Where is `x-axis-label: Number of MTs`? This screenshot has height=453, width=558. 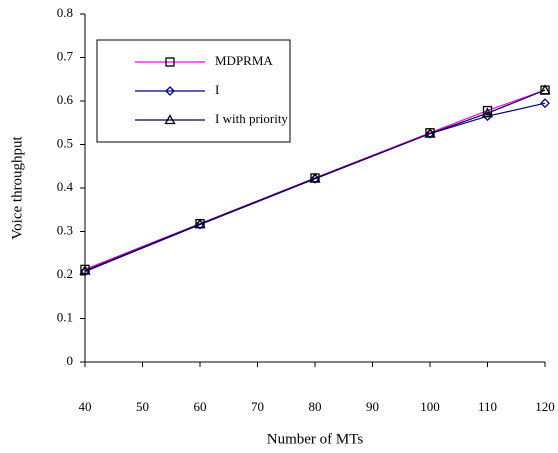 x-axis-label: Number of MTs is located at coordinates (315, 439).